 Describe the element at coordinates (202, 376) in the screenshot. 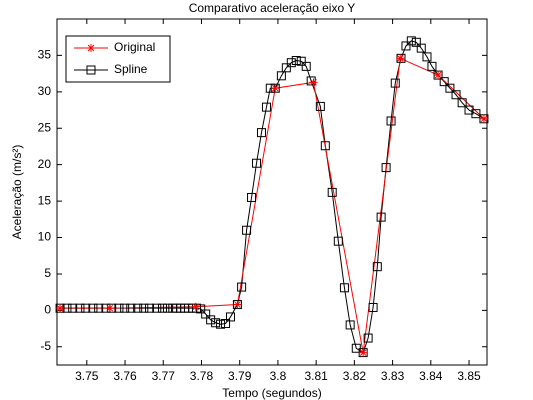

I see `x-tick-label: 3.78` at that location.